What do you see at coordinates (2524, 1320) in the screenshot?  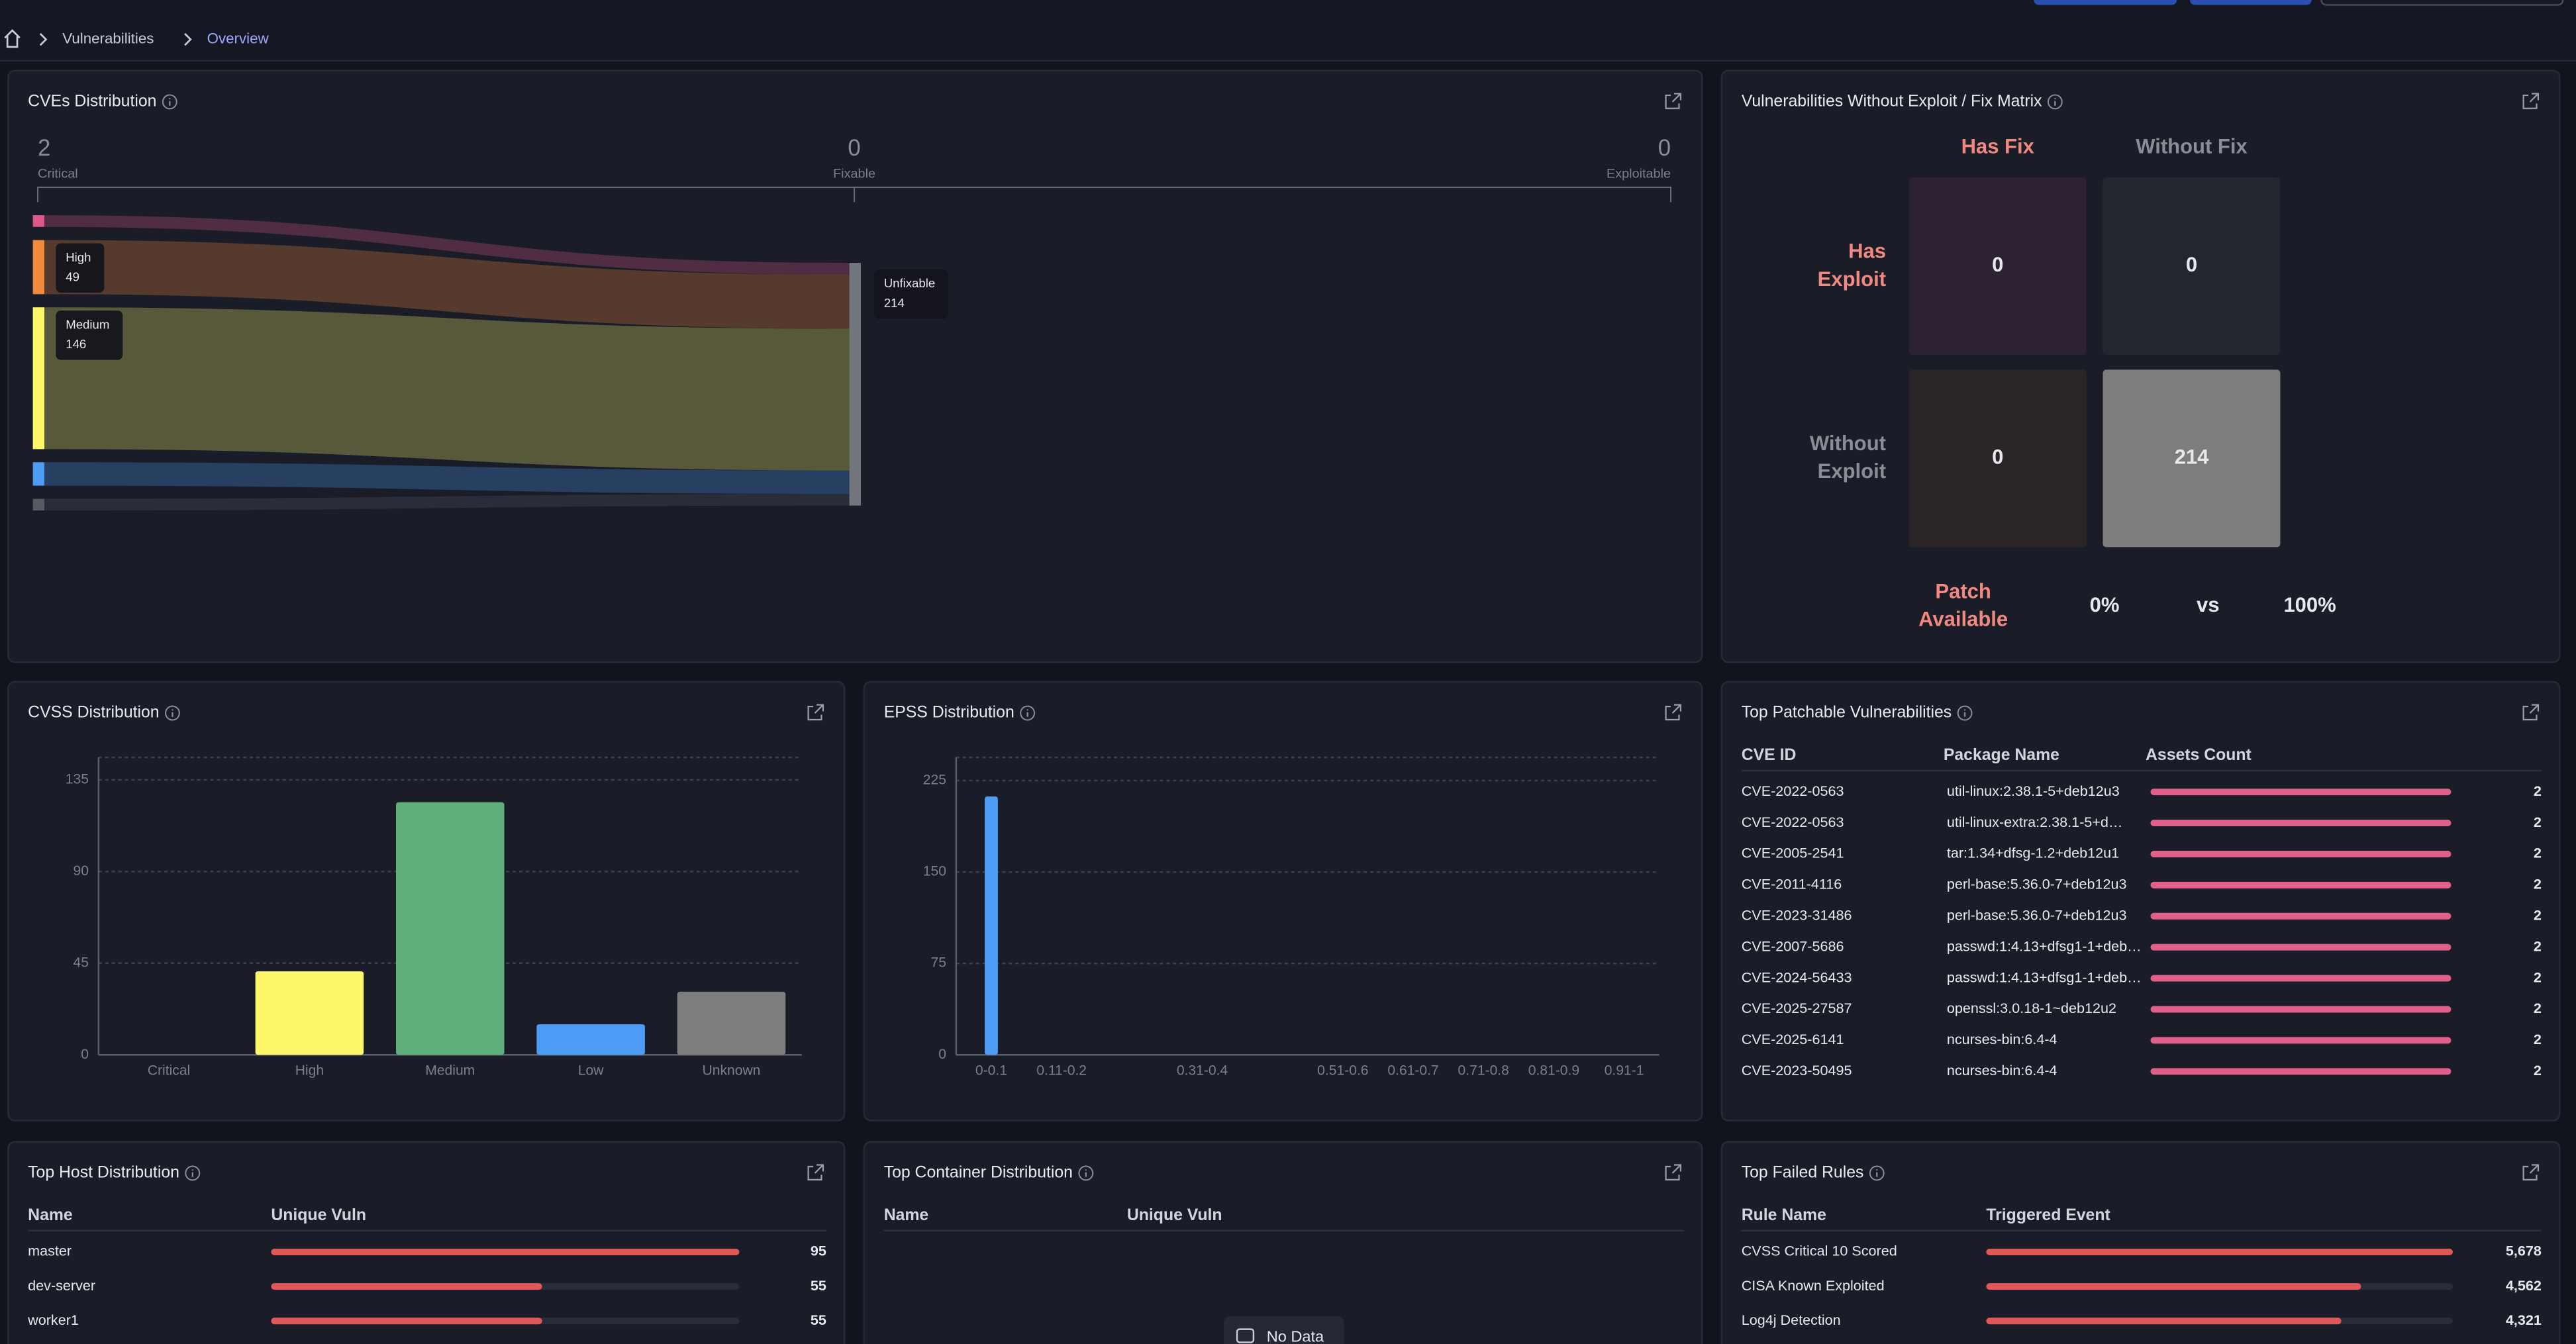 I see `table-value: 4,321` at bounding box center [2524, 1320].